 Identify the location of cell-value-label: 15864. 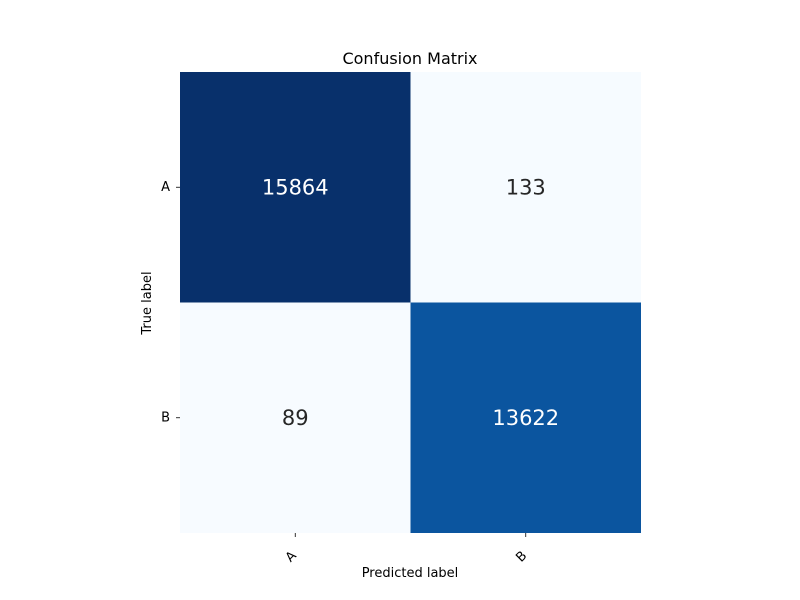
(295, 187).